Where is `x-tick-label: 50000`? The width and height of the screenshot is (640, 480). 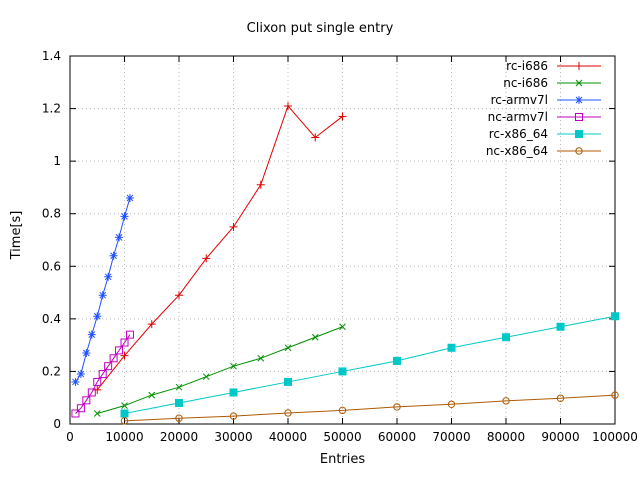
x-tick-label: 50000 is located at coordinates (342, 437).